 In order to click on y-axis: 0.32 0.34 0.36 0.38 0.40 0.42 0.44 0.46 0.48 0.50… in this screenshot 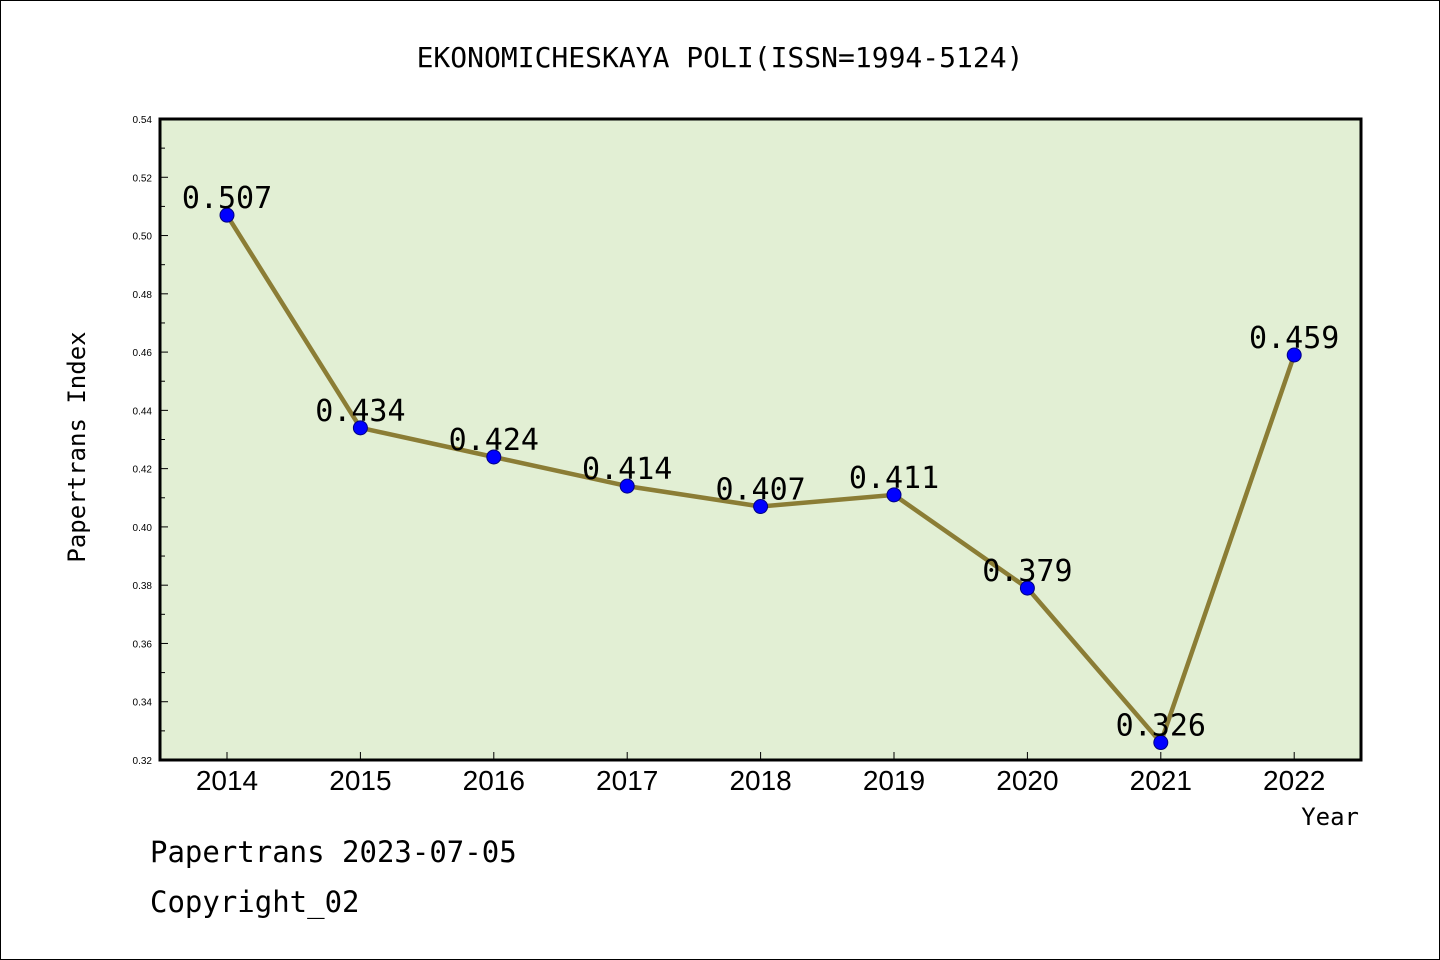, I will do `click(150, 441)`.